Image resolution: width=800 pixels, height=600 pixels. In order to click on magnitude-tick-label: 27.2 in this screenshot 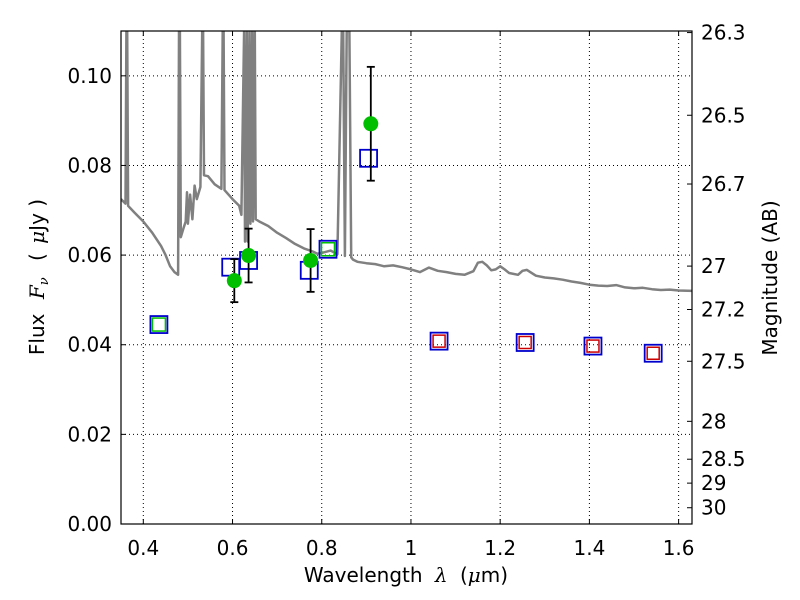, I will do `click(723, 309)`.